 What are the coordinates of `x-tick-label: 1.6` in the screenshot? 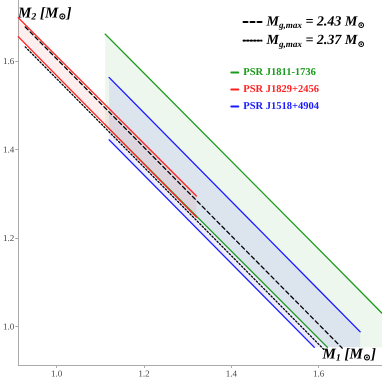 It's located at (319, 373).